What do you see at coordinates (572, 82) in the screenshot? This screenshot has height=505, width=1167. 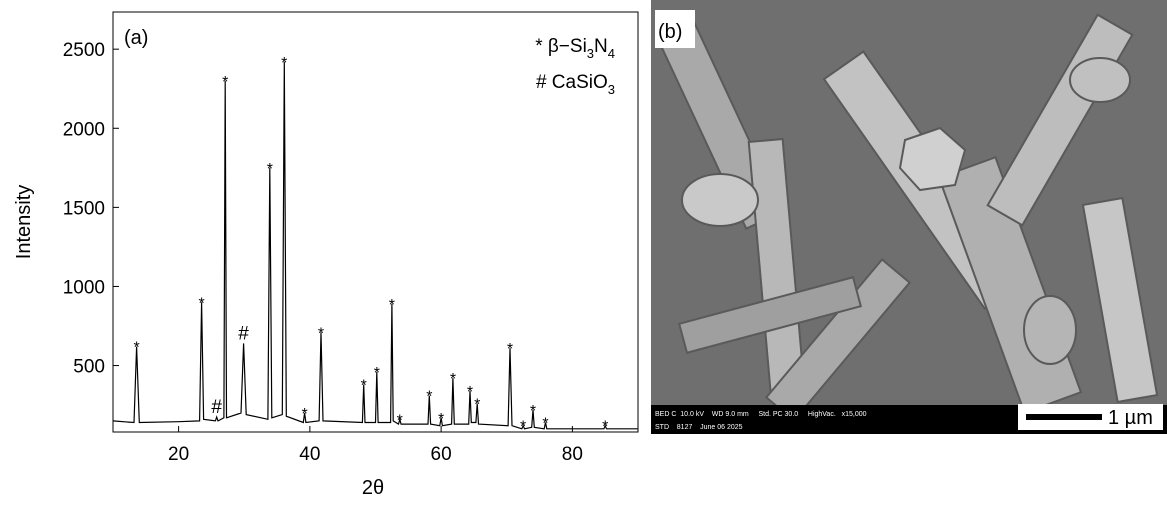 I see `legend-text: # CaSiO` at bounding box center [572, 82].